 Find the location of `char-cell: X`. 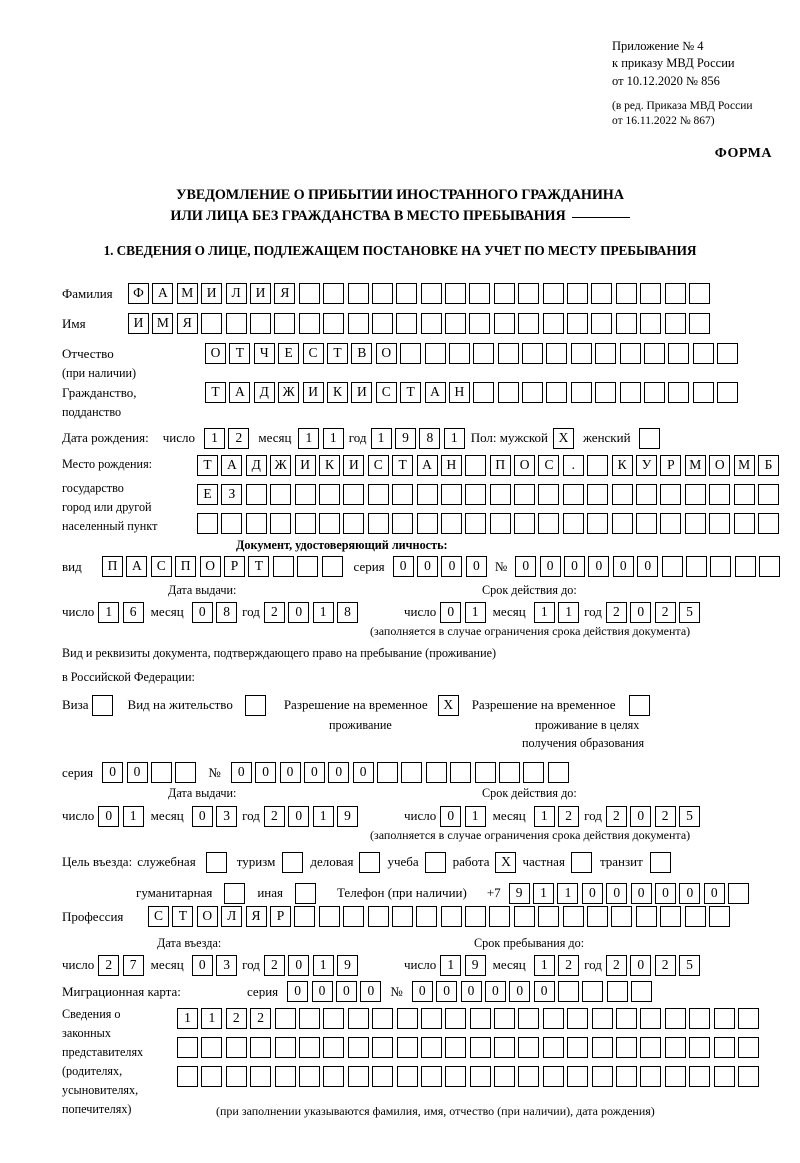

char-cell: X is located at coordinates (563, 438).